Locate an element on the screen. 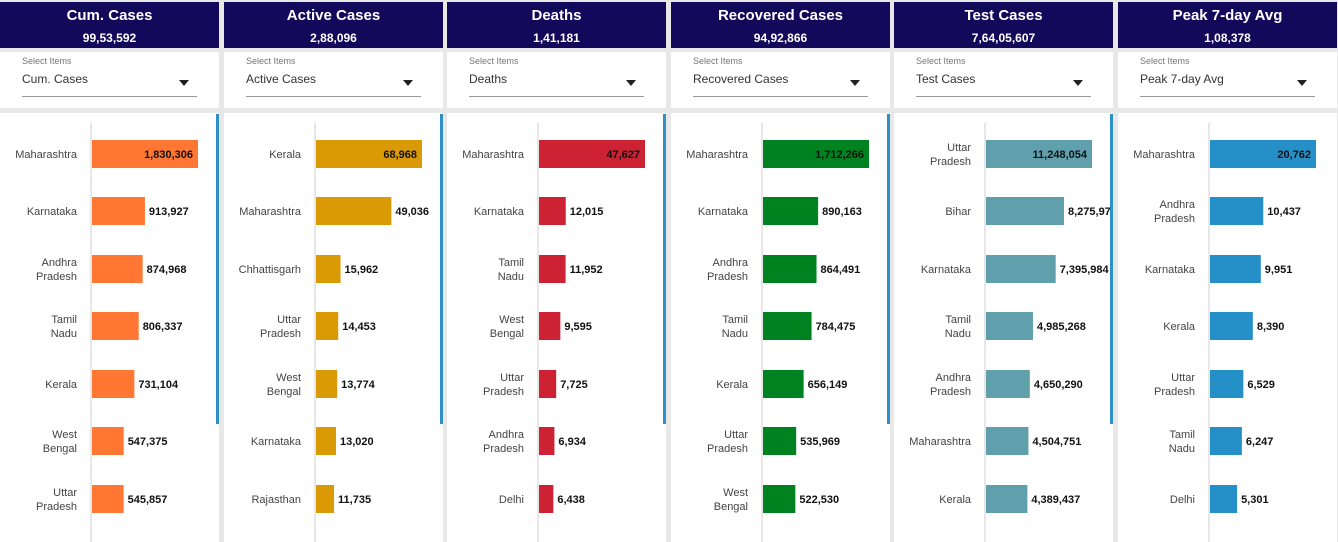 This screenshot has height=542, width=1338. data-label: 913,927 is located at coordinates (169, 212).